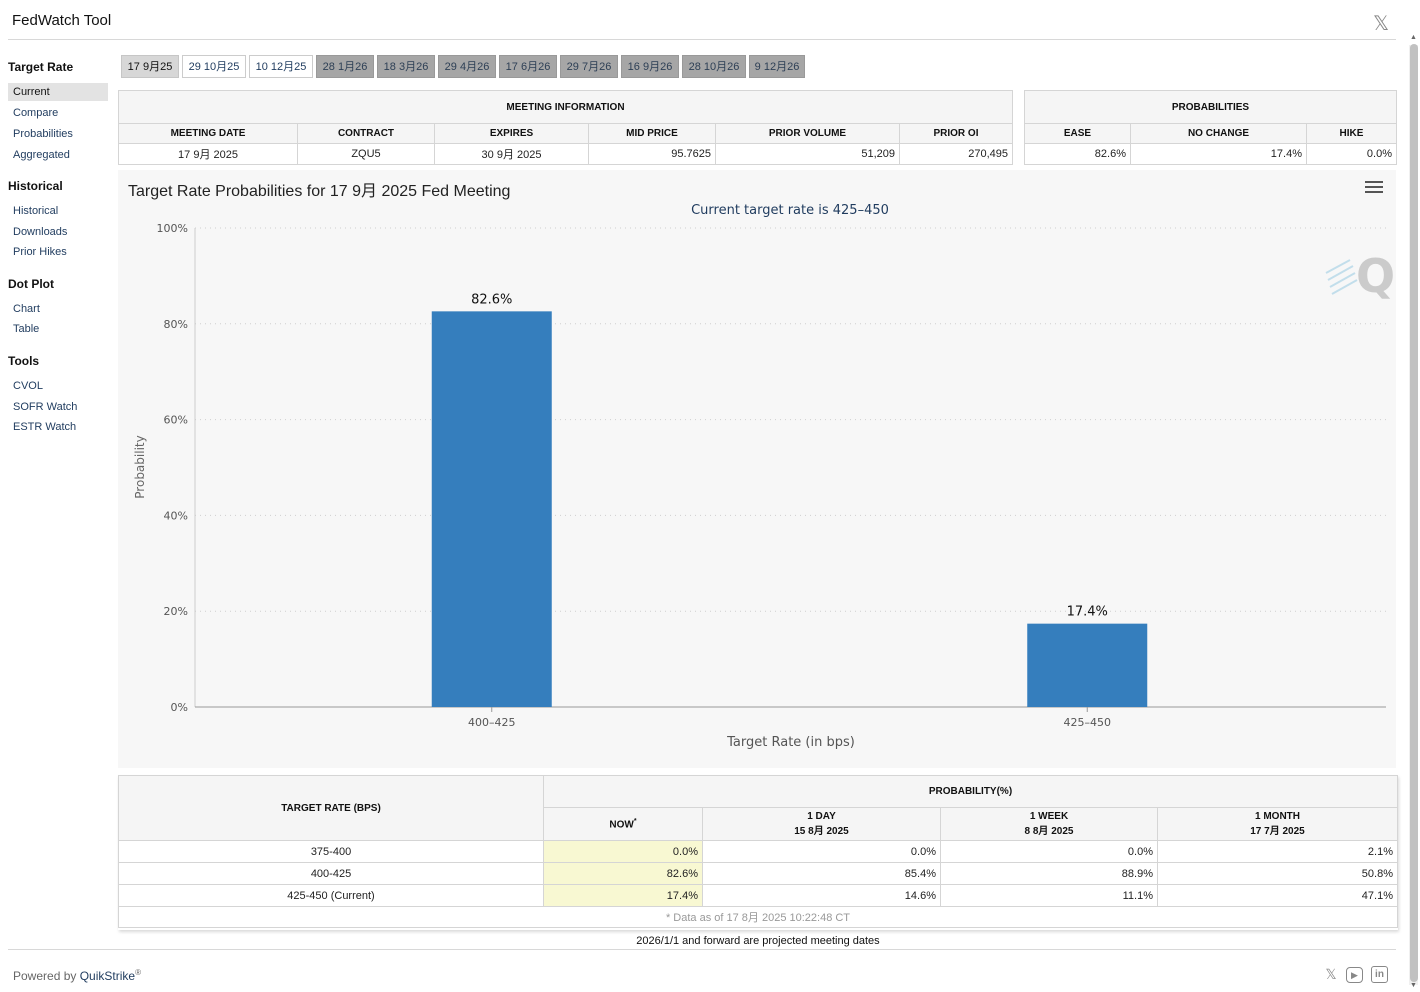 The width and height of the screenshot is (1420, 992). I want to click on column-header: PRIOR OI, so click(956, 133).